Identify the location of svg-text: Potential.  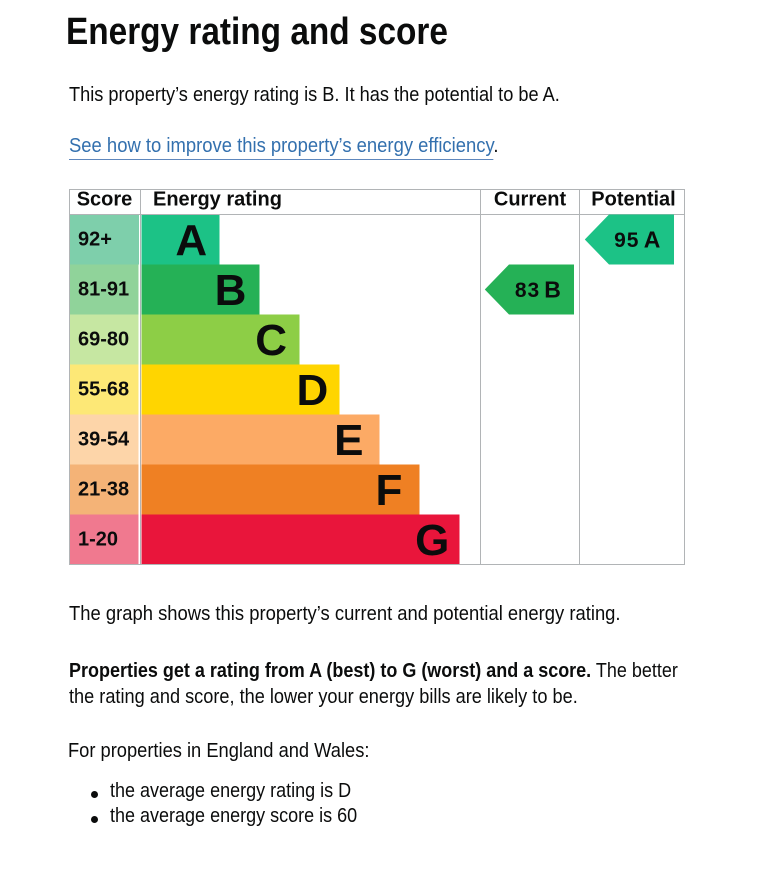
(633, 200).